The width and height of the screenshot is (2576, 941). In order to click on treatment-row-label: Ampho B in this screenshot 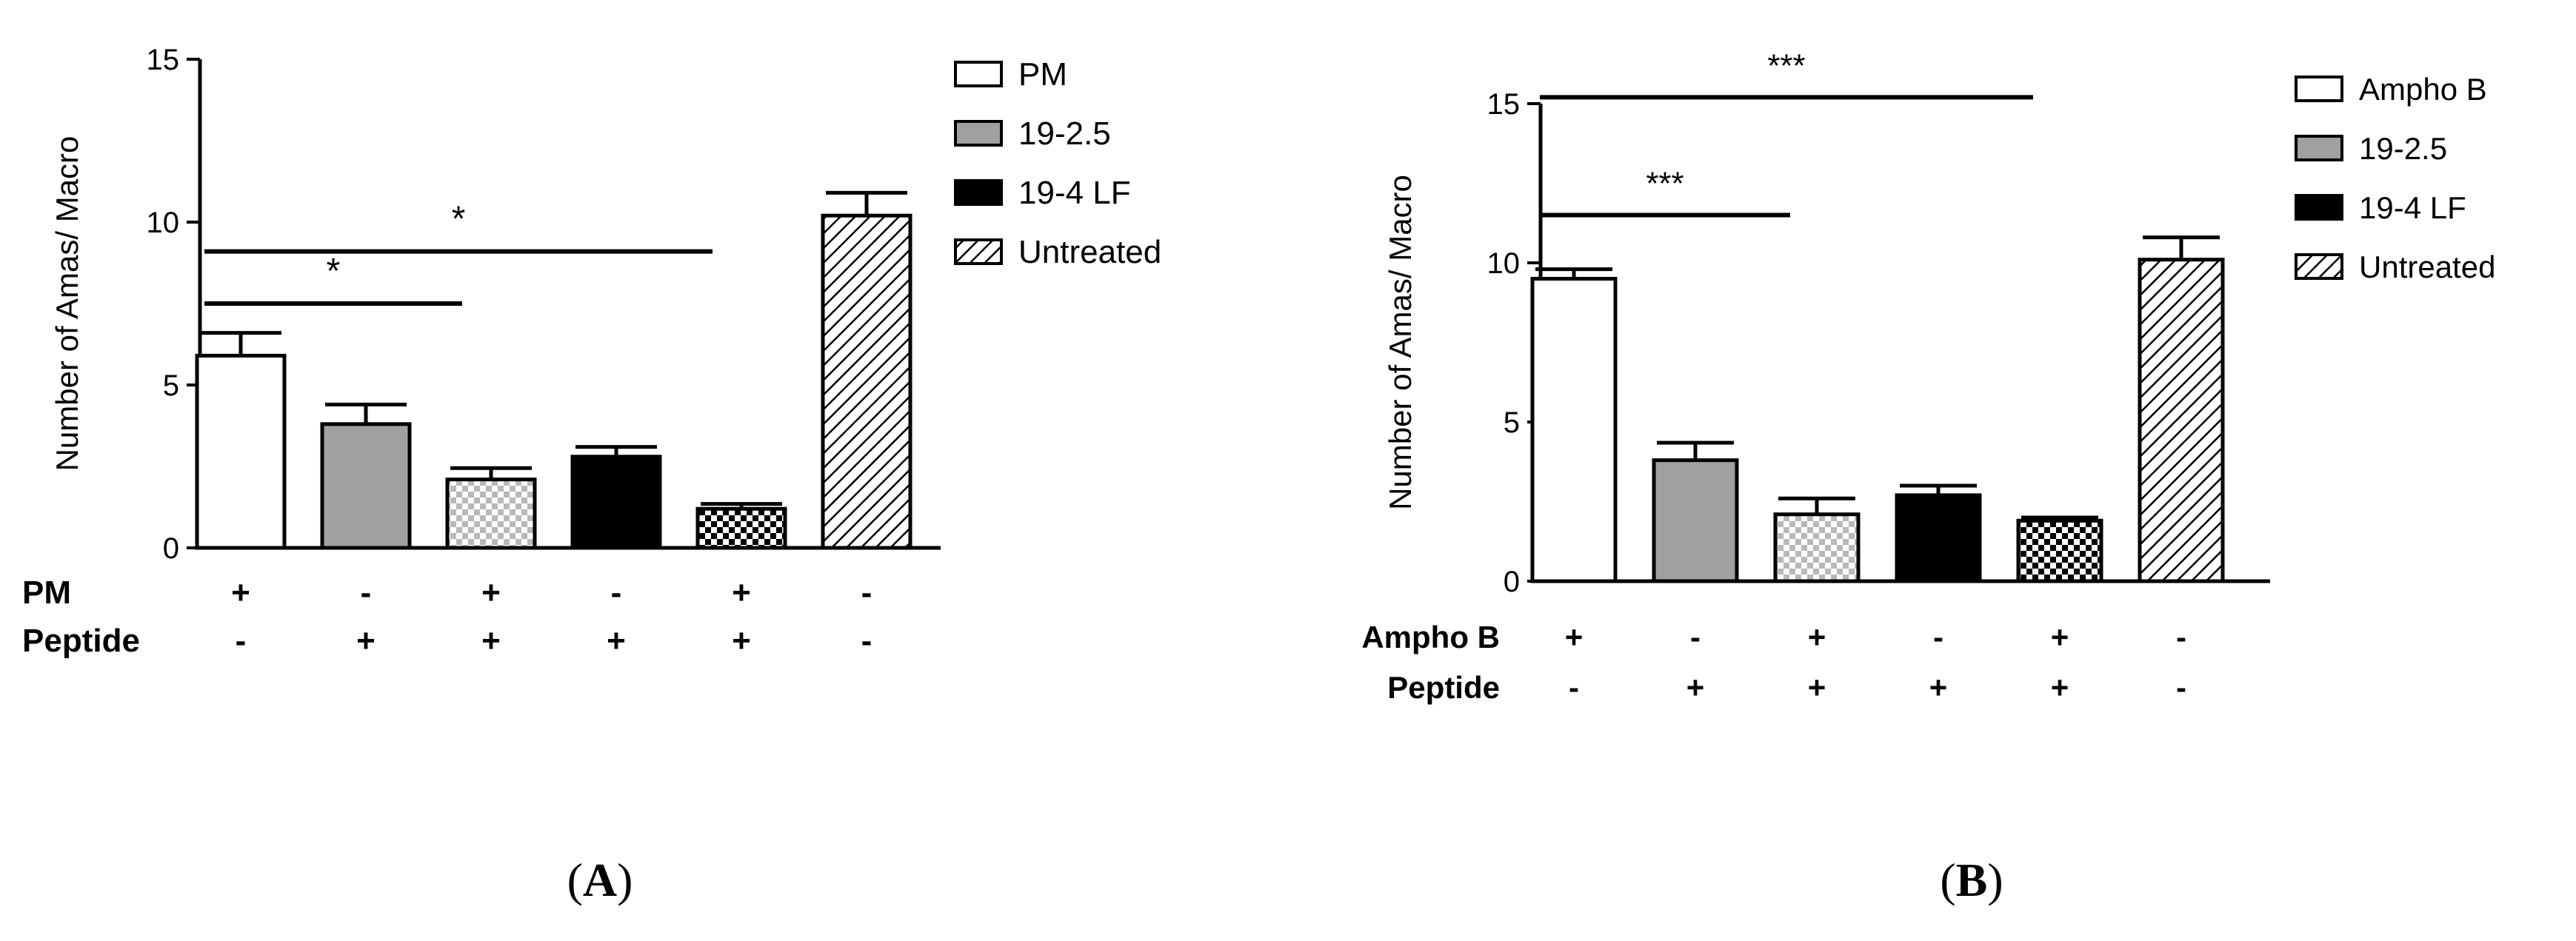, I will do `click(1430, 637)`.